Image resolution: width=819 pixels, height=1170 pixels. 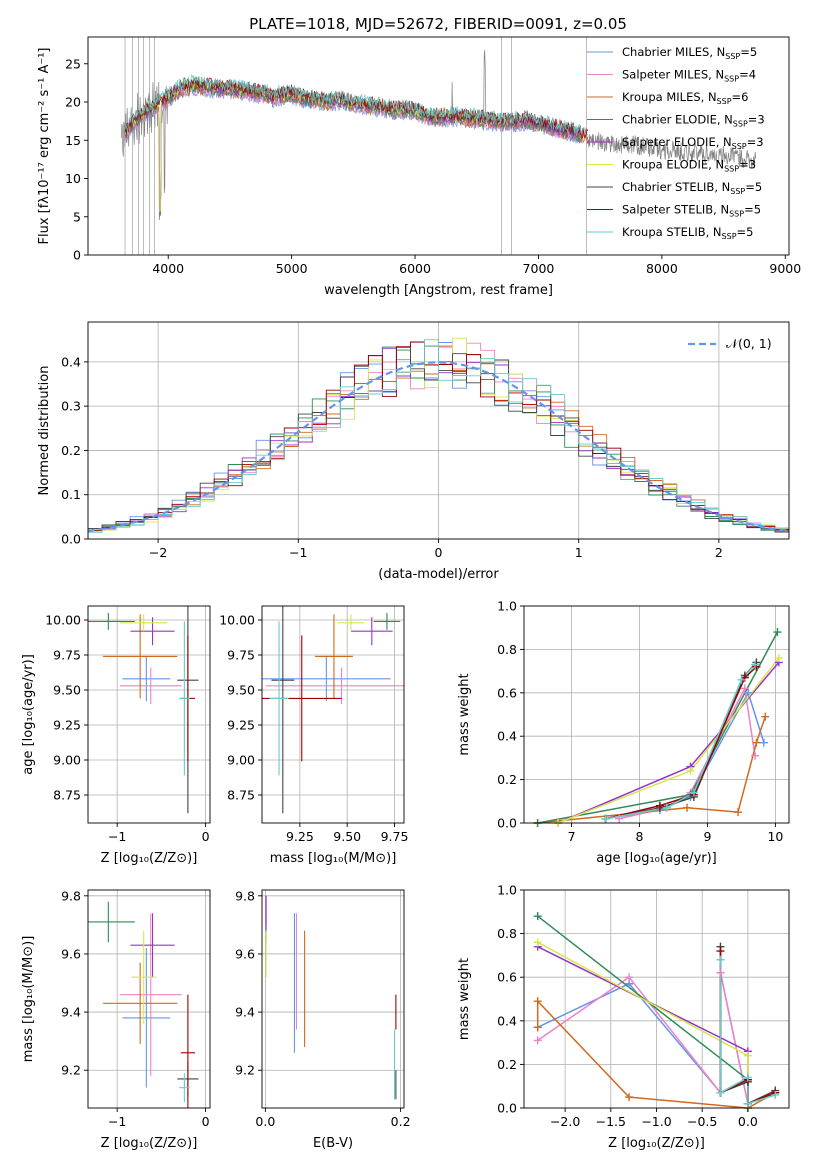 I want to click on x-tick-label: 0.0, so click(x=265, y=1121).